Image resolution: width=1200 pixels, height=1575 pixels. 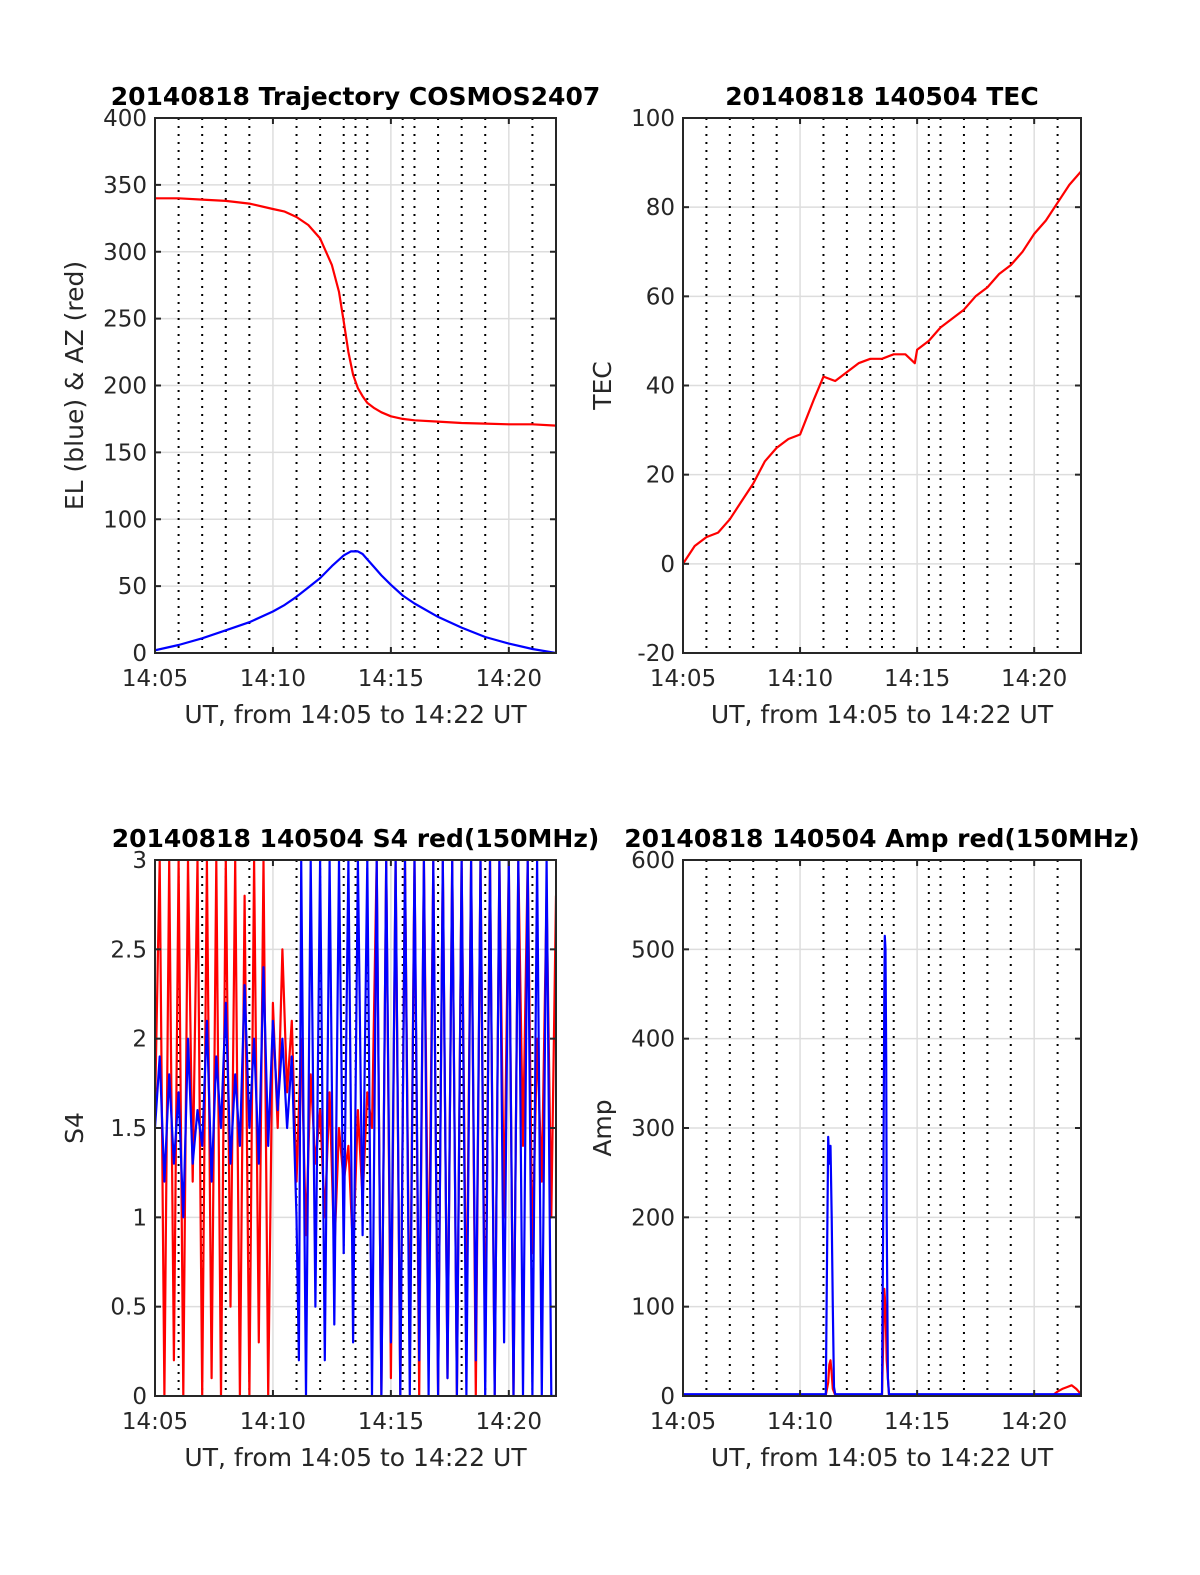 I want to click on y-tick-label: -20, so click(x=656, y=654).